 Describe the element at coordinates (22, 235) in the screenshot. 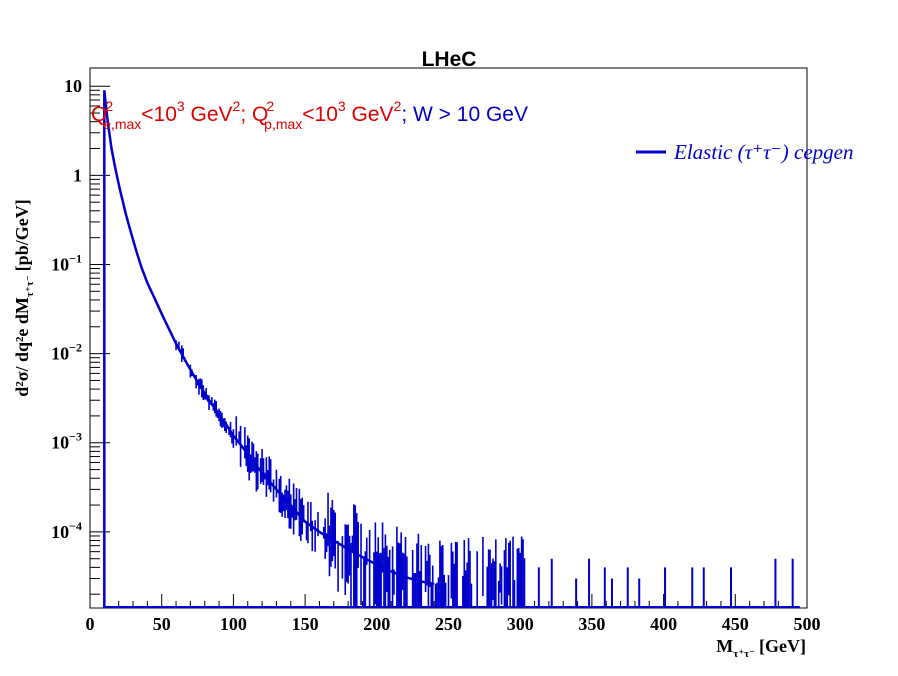

I see `y-axis-label-unit: [pb/GeV]` at that location.